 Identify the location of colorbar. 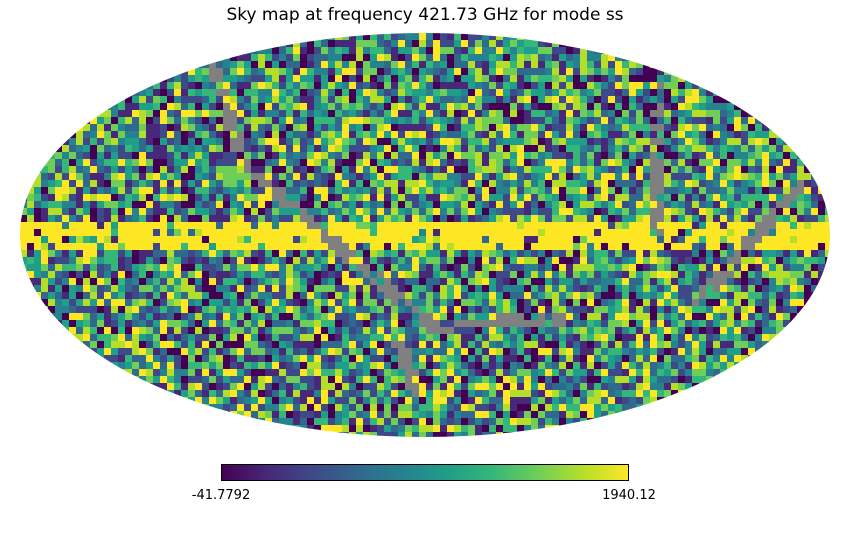
(425, 472).